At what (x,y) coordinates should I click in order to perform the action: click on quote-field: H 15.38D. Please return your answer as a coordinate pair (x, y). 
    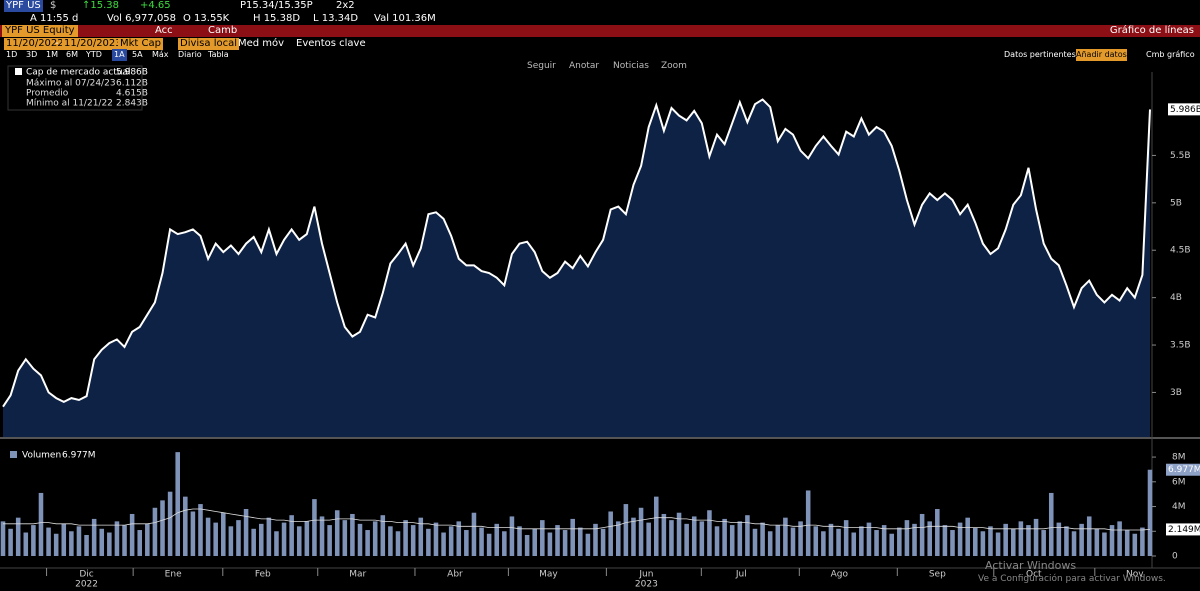
    Looking at the image, I should click on (277, 18).